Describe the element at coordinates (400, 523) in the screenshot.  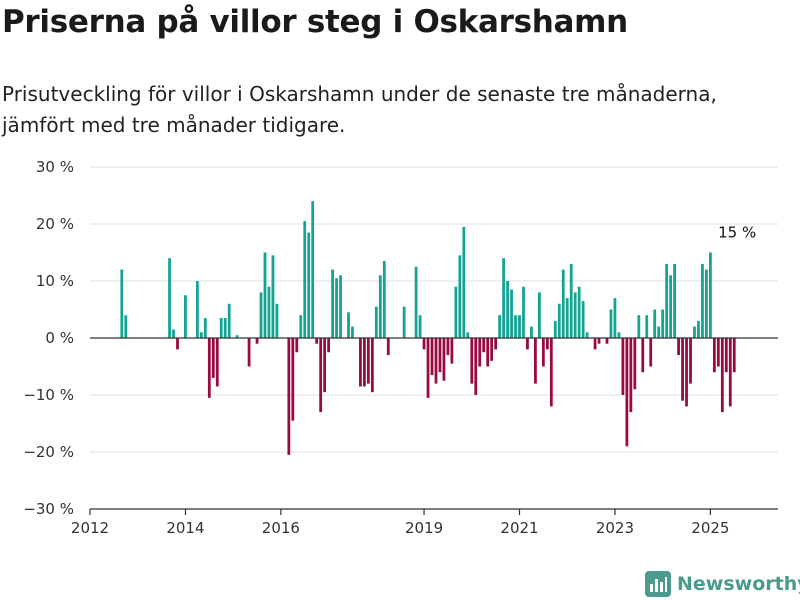
I see `x-axis: 2012 2014 2016 2019 2021 2023 2025` at that location.